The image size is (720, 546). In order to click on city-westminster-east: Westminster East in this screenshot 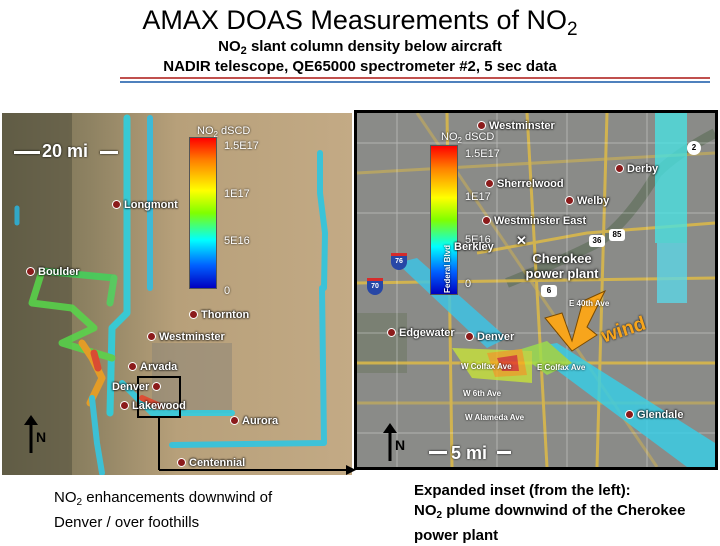, I will do `click(534, 221)`.